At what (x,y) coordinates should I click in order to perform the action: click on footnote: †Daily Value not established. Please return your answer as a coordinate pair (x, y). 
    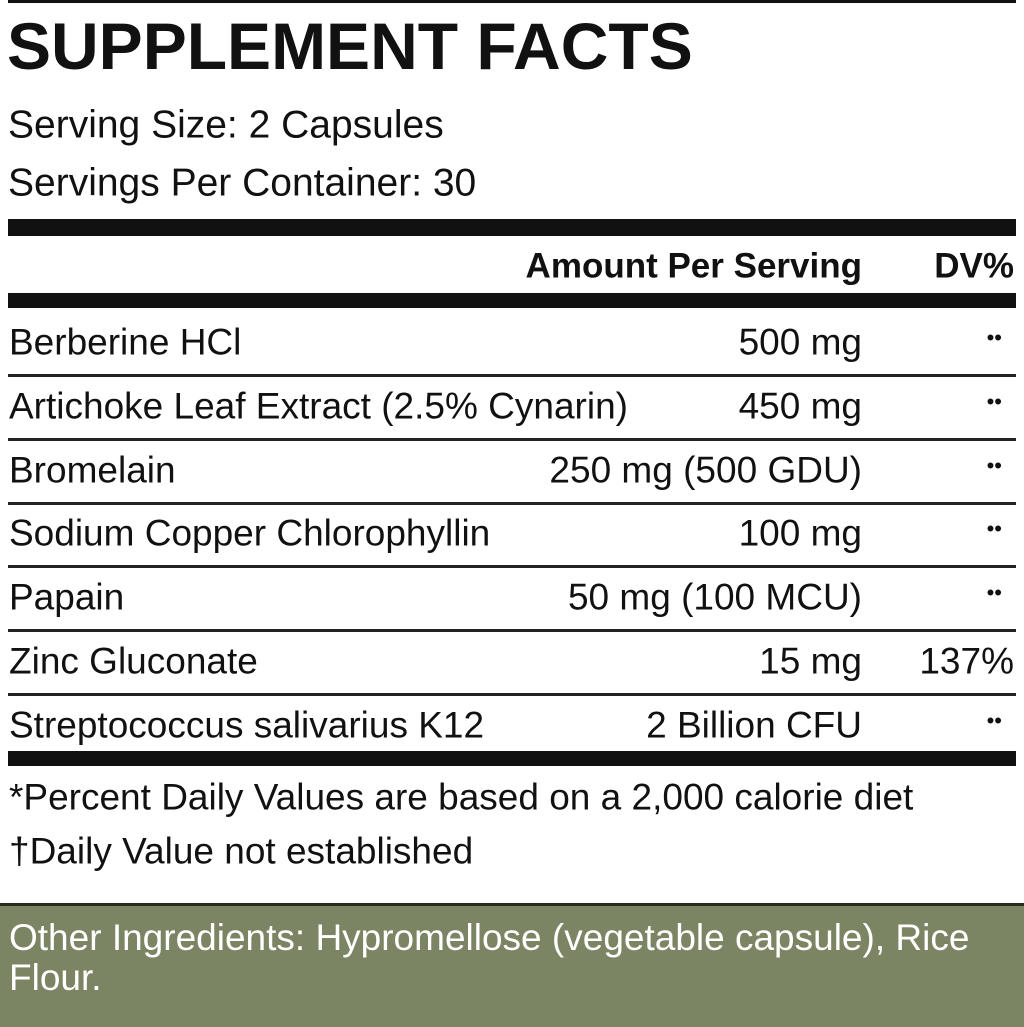
    Looking at the image, I should click on (241, 851).